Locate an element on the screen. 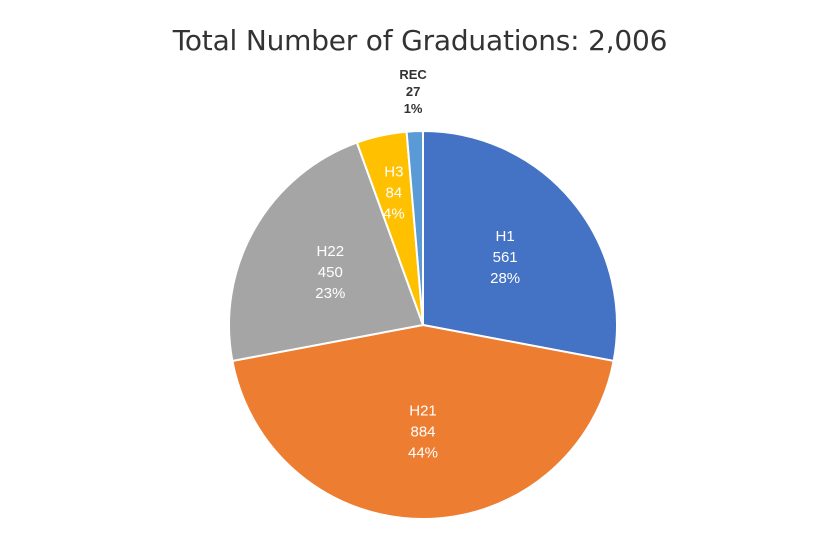 This screenshot has height=540, width=840. slice-label-h1: H1 561 28% is located at coordinates (505, 257).